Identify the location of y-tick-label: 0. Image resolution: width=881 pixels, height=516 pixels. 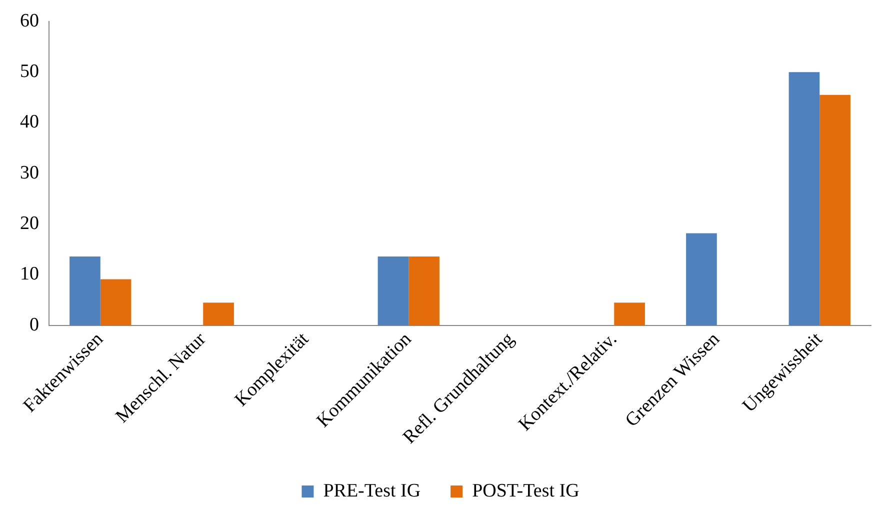
(34, 325).